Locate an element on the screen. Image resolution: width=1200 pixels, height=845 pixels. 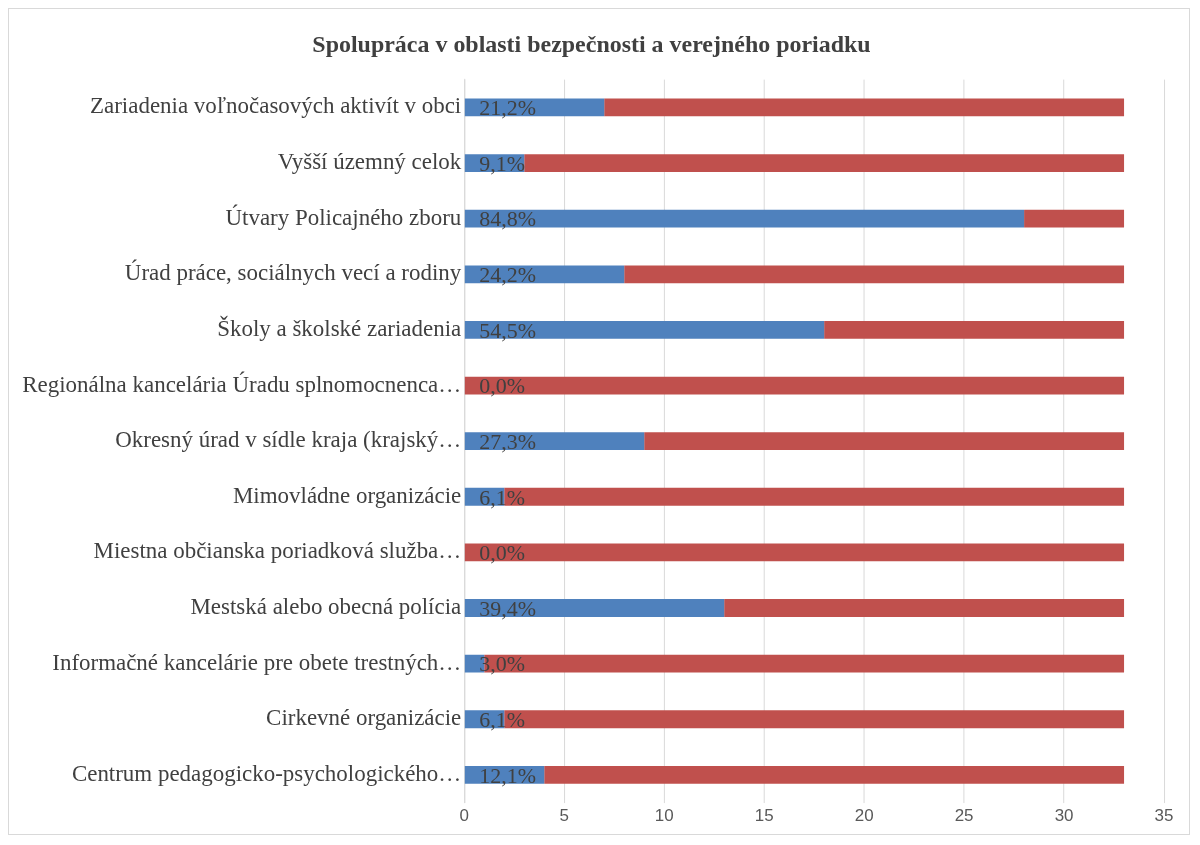
y-tick-label: Útvary Policajného zboru is located at coordinates (343, 216).